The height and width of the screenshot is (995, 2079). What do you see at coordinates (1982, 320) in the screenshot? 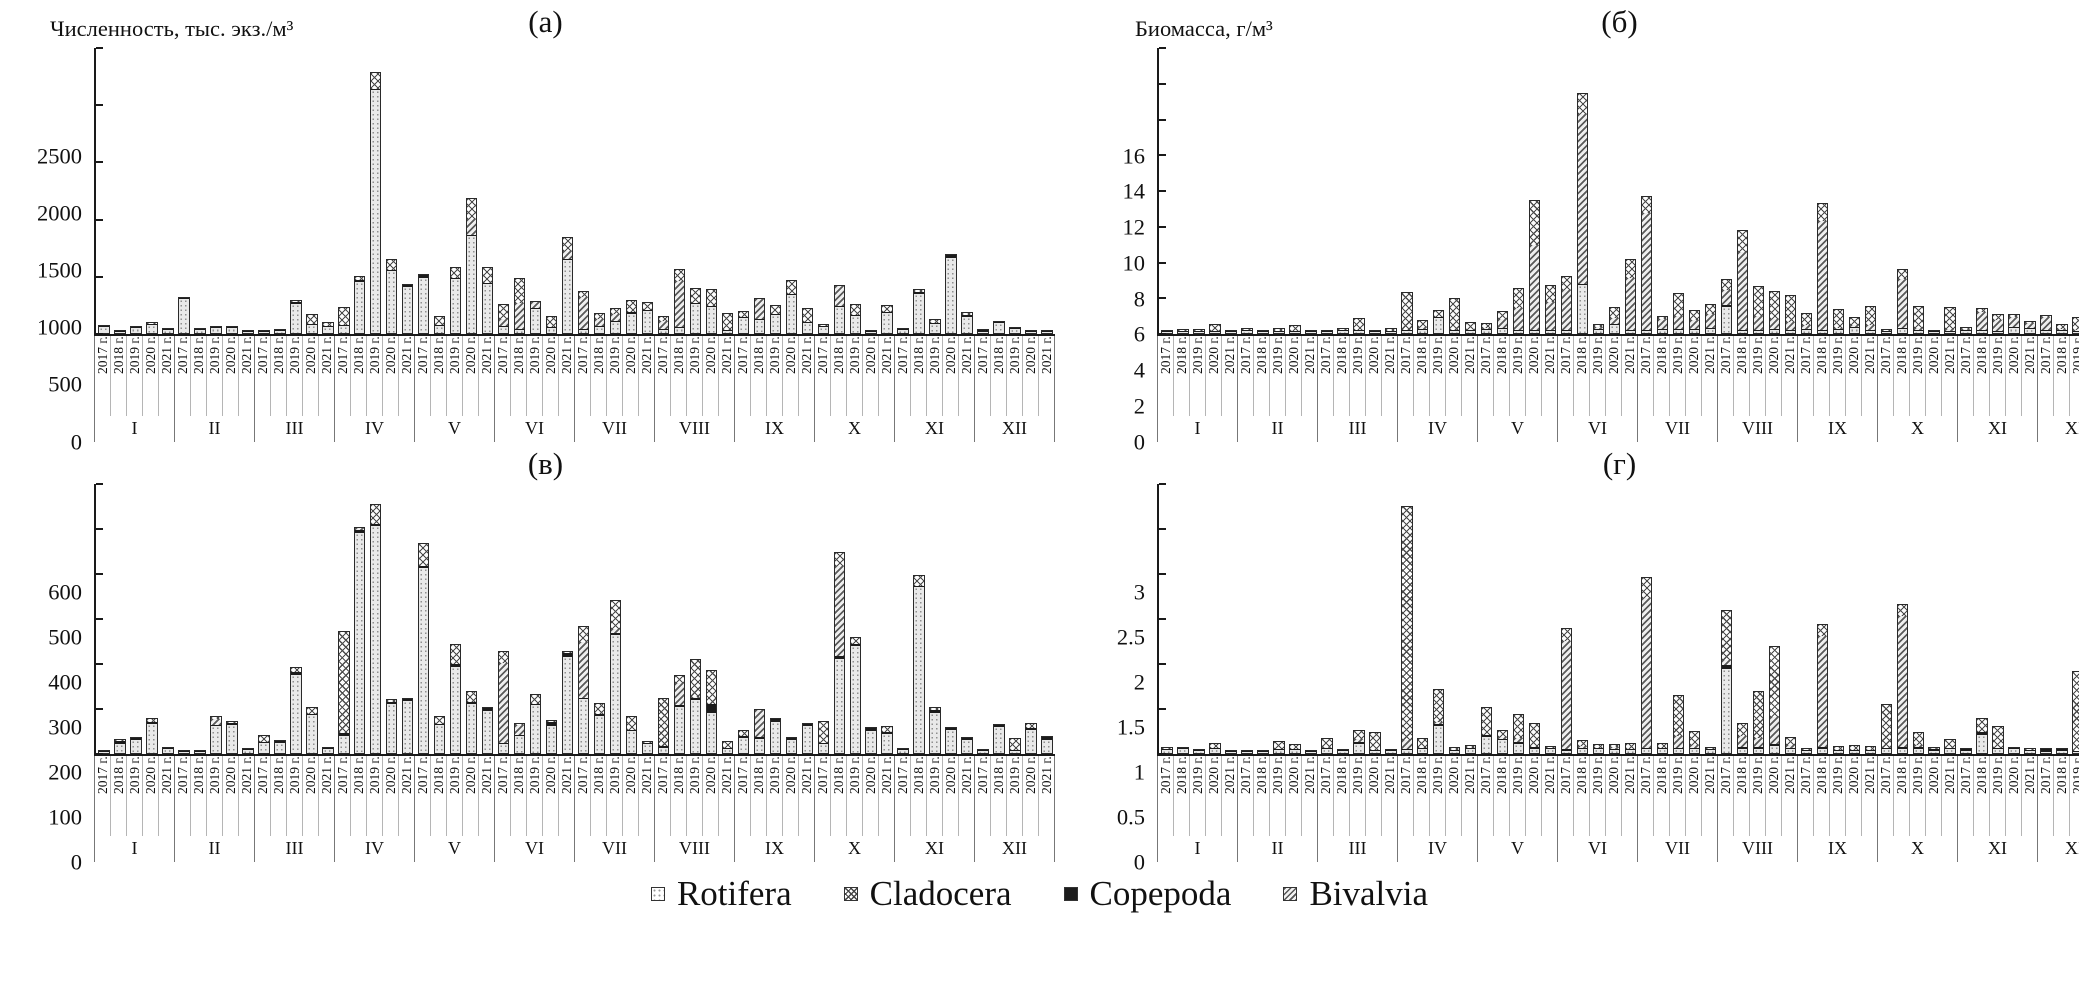
I see `stacked-bar-XI-2018` at bounding box center [1982, 320].